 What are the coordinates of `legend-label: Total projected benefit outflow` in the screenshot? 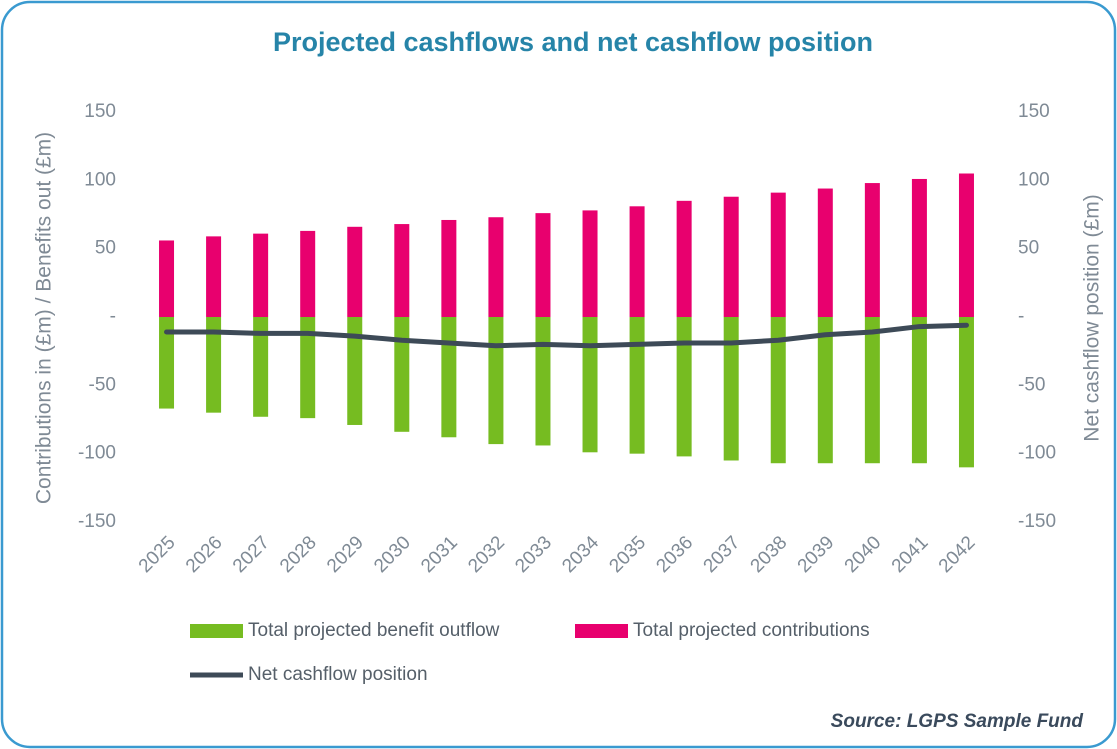 It's located at (374, 630).